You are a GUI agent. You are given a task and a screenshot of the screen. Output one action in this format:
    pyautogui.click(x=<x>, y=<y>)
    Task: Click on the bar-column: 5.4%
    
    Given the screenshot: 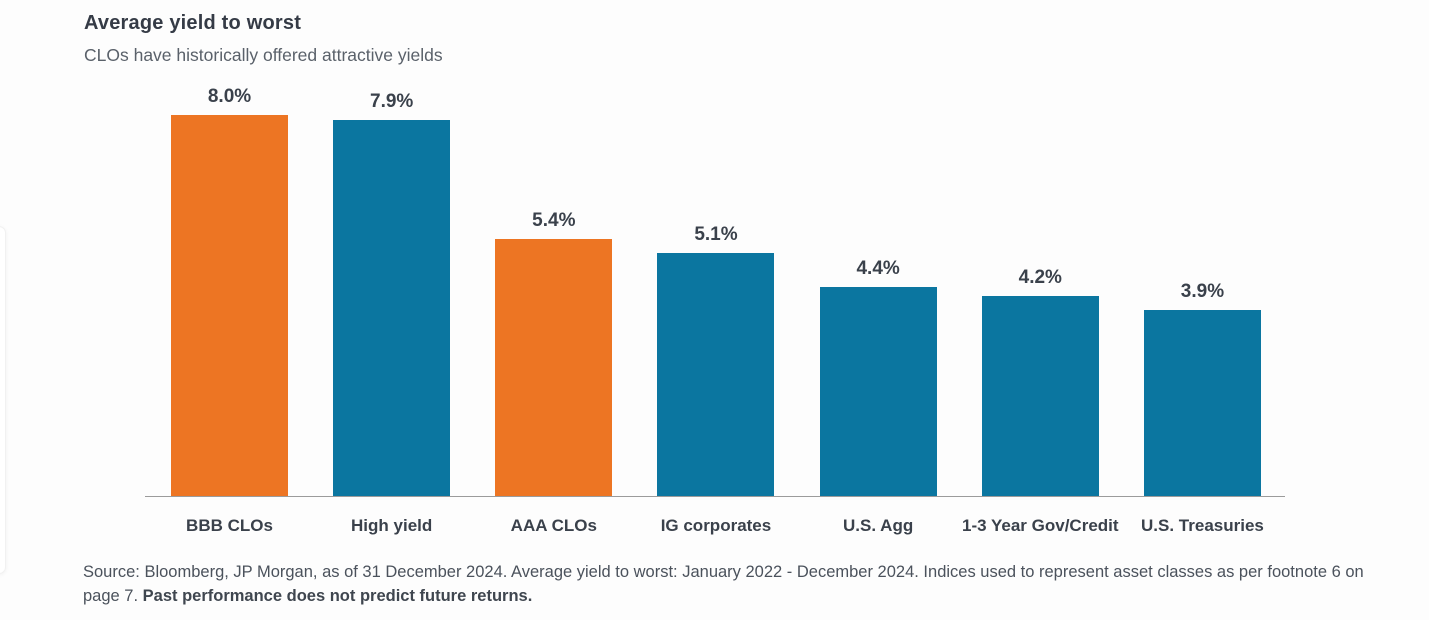 What is the action you would take?
    pyautogui.click(x=554, y=353)
    